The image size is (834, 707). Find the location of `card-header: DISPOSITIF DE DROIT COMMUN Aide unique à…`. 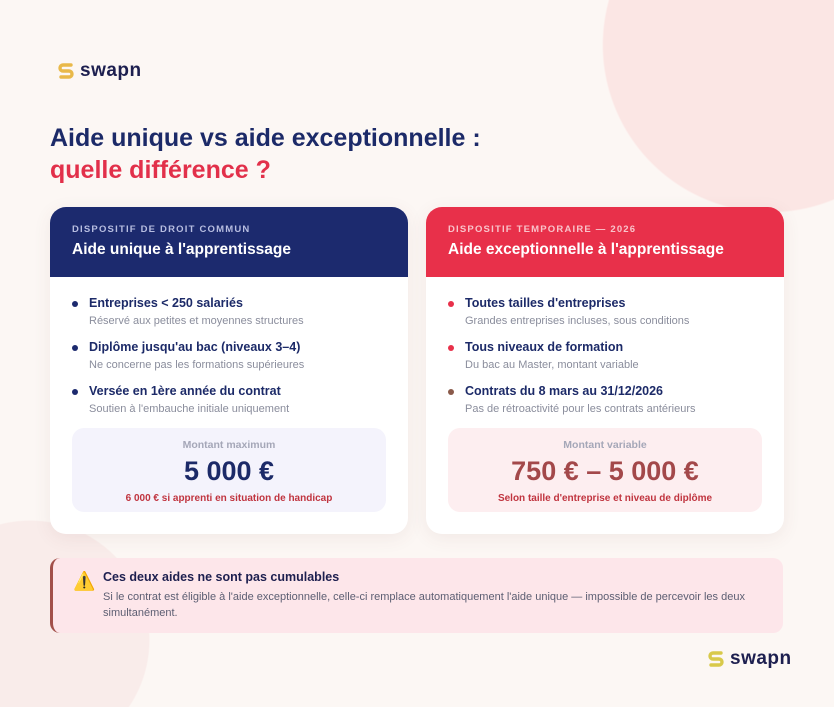

card-header: DISPOSITIF DE DROIT COMMUN Aide unique à… is located at coordinates (229, 242).